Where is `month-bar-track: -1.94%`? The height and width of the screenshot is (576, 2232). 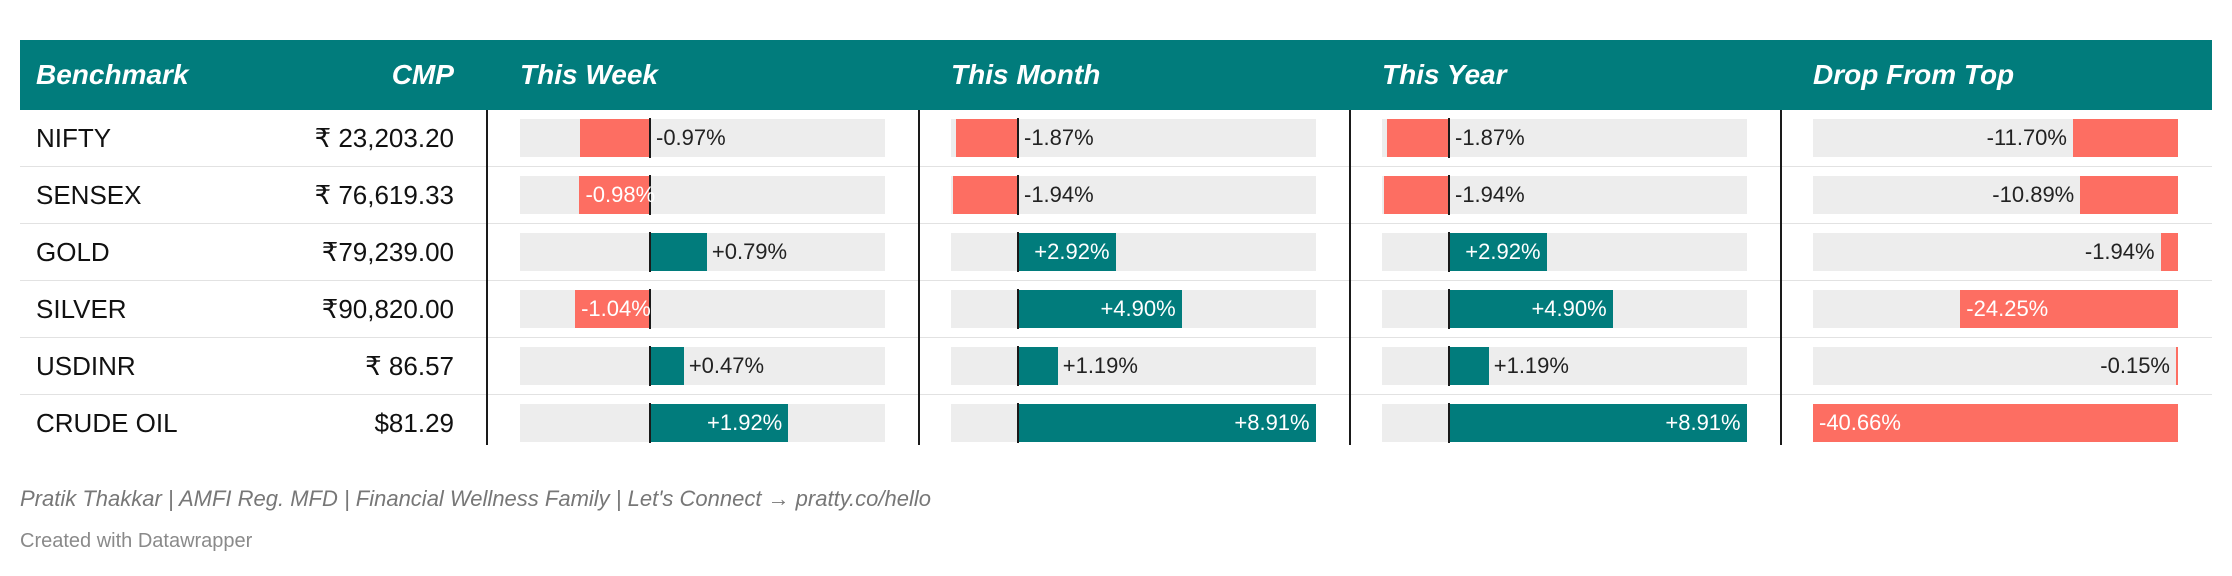
month-bar-track: -1.94% is located at coordinates (1133, 195).